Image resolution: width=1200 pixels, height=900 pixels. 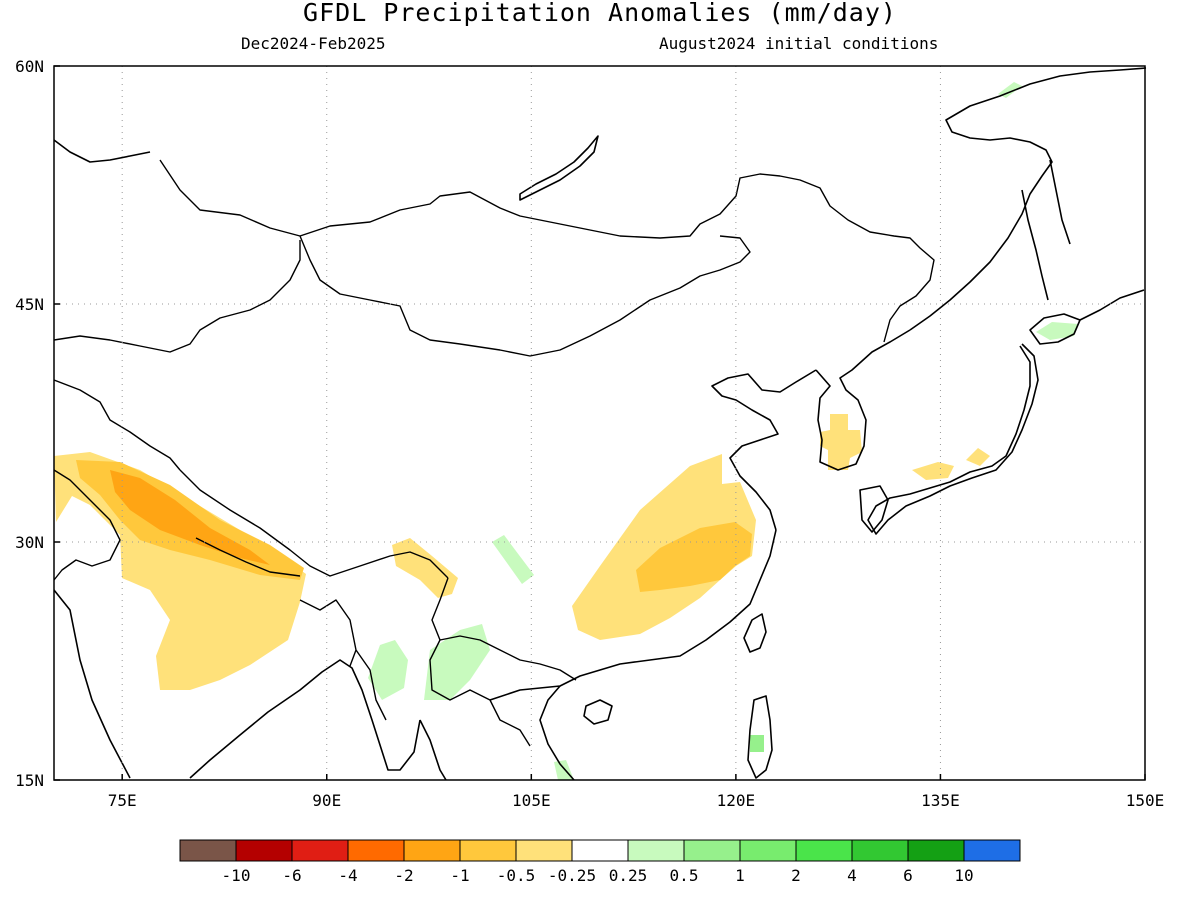 I want to click on colorbar-label: 2, so click(x=796, y=875).